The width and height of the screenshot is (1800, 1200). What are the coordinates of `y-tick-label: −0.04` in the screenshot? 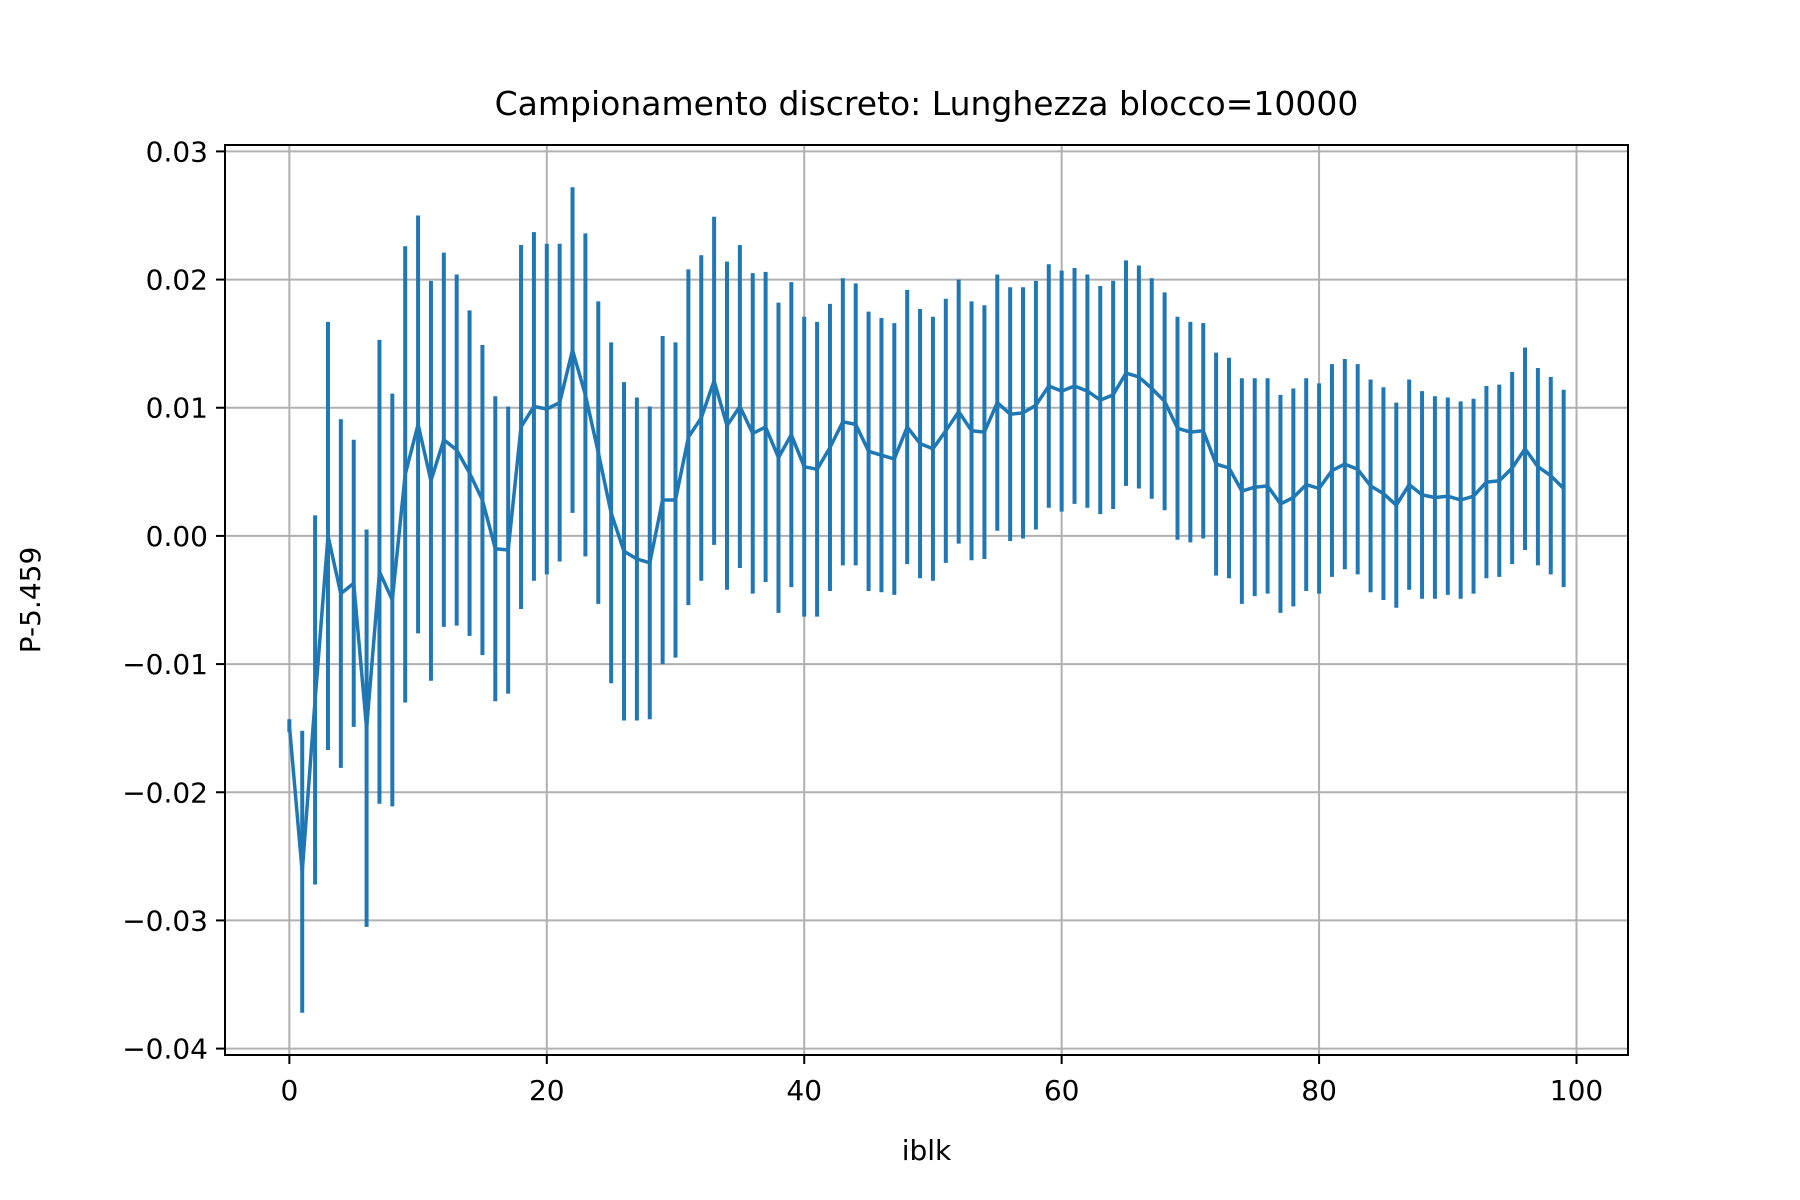 It's located at (165, 1049).